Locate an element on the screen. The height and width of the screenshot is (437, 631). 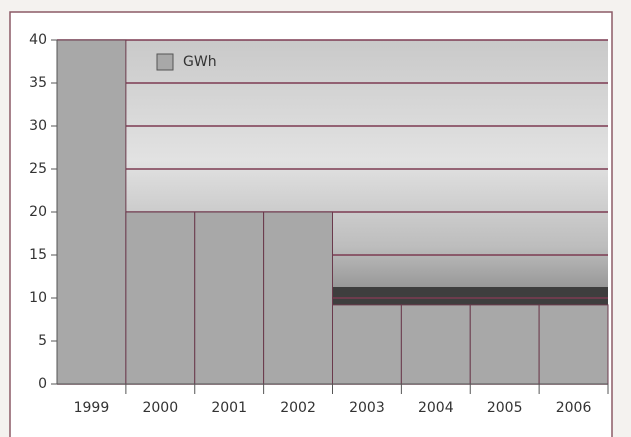
x-tick-label: 1999 is located at coordinates (92, 408).